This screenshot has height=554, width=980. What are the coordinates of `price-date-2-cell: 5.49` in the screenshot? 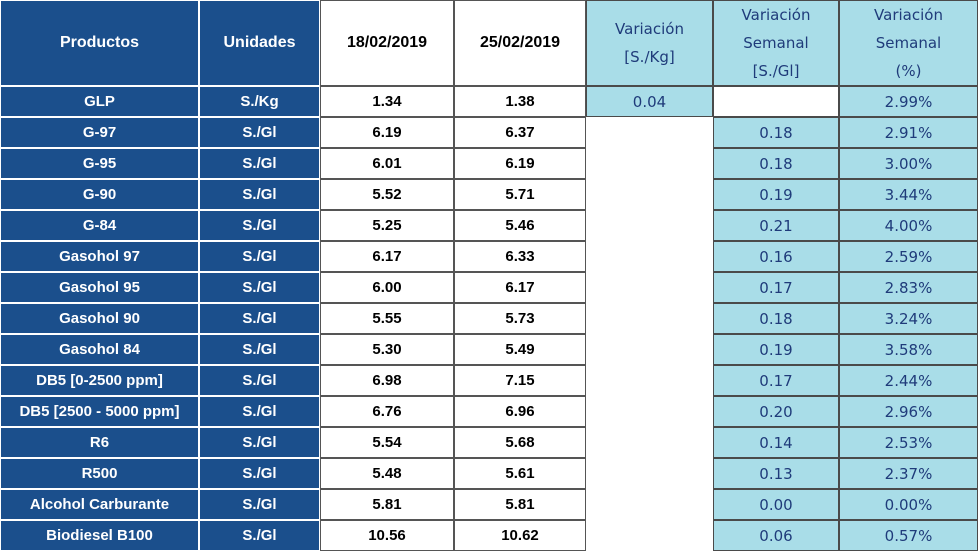 It's located at (520, 349).